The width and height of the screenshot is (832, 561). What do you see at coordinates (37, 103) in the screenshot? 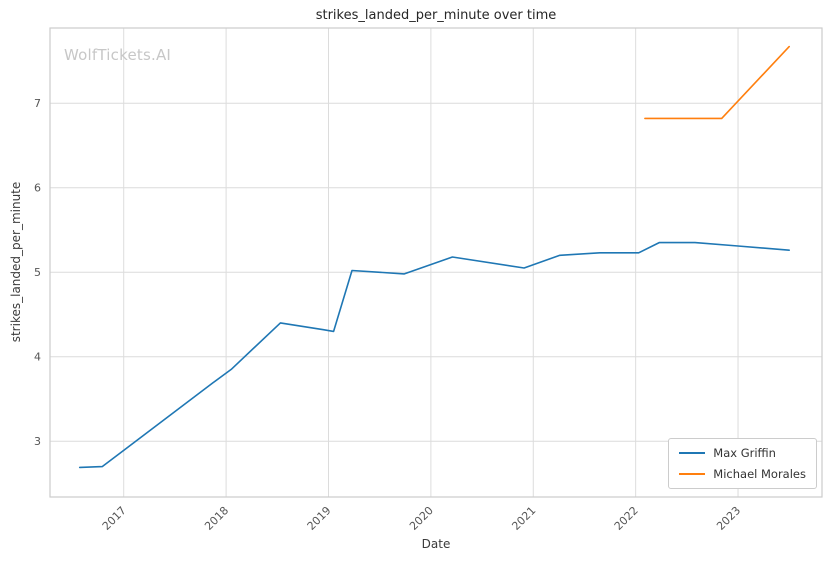
I see `y-tick-label: 7` at bounding box center [37, 103].